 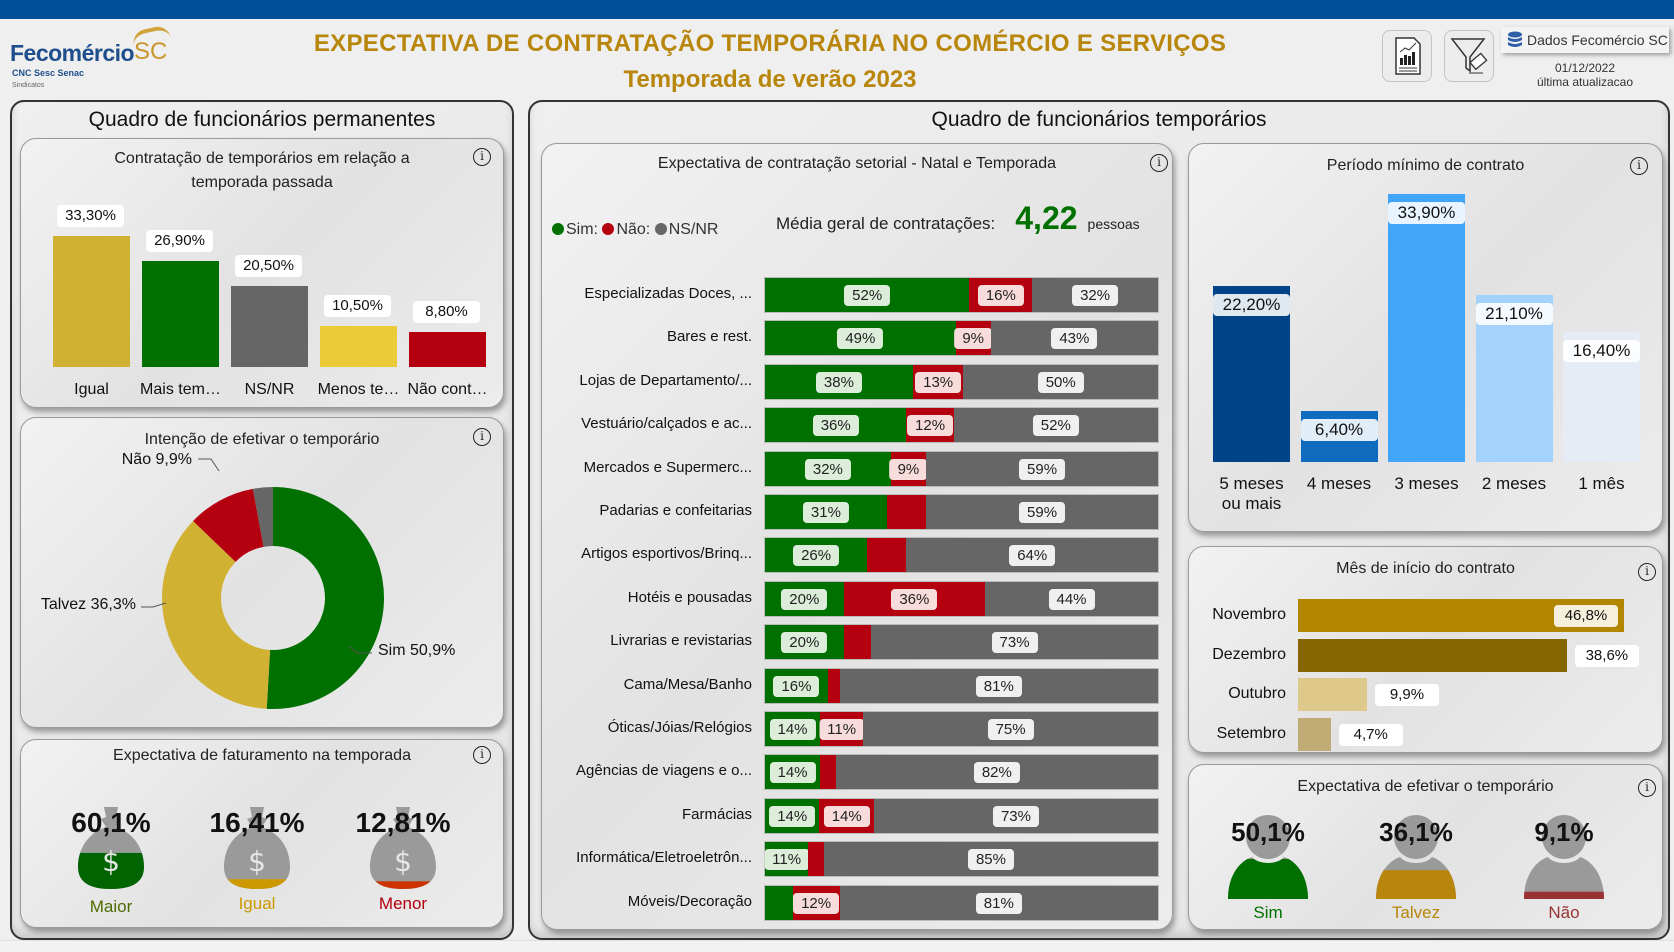 I want to click on sector-bar: 14% 11% 75%, so click(x=961, y=729).